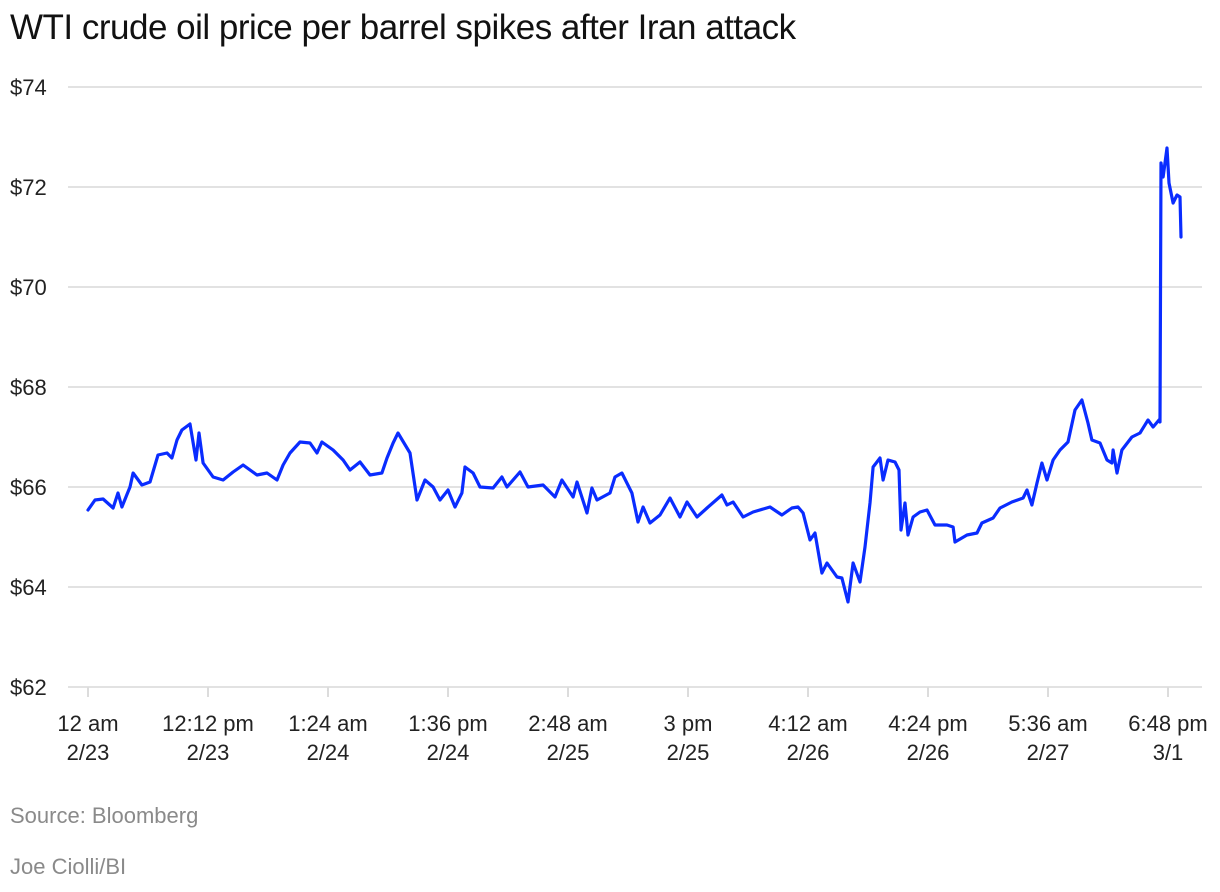 The height and width of the screenshot is (892, 1220). I want to click on author-credit: Joe Ciolli/BI, so click(68, 866).